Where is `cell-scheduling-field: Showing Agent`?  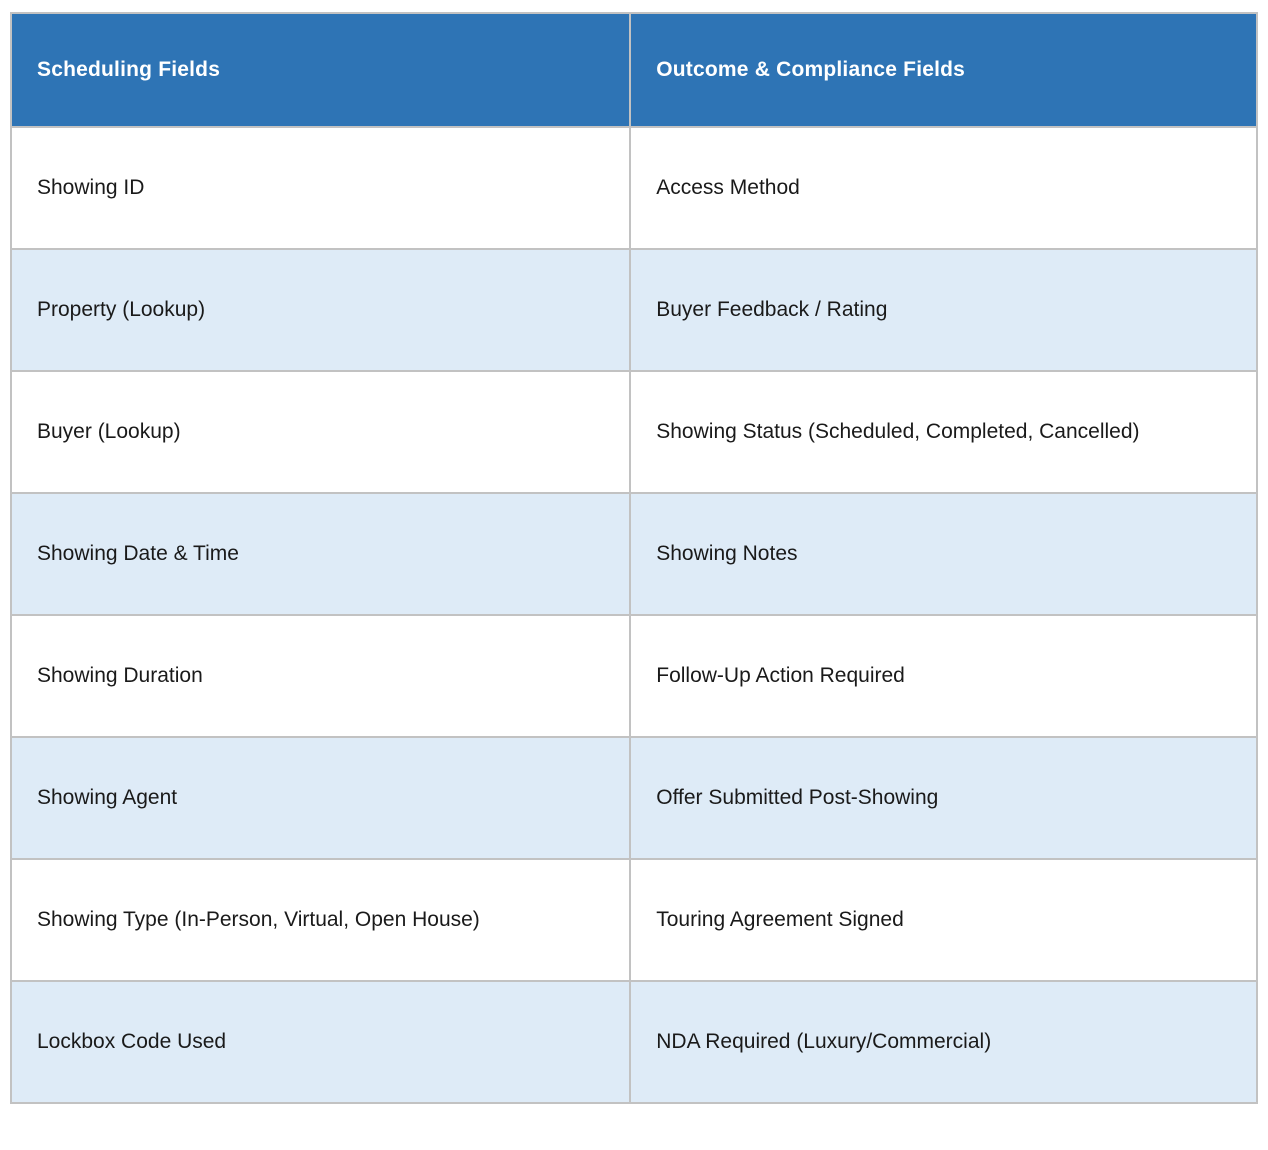 cell-scheduling-field: Showing Agent is located at coordinates (320, 798).